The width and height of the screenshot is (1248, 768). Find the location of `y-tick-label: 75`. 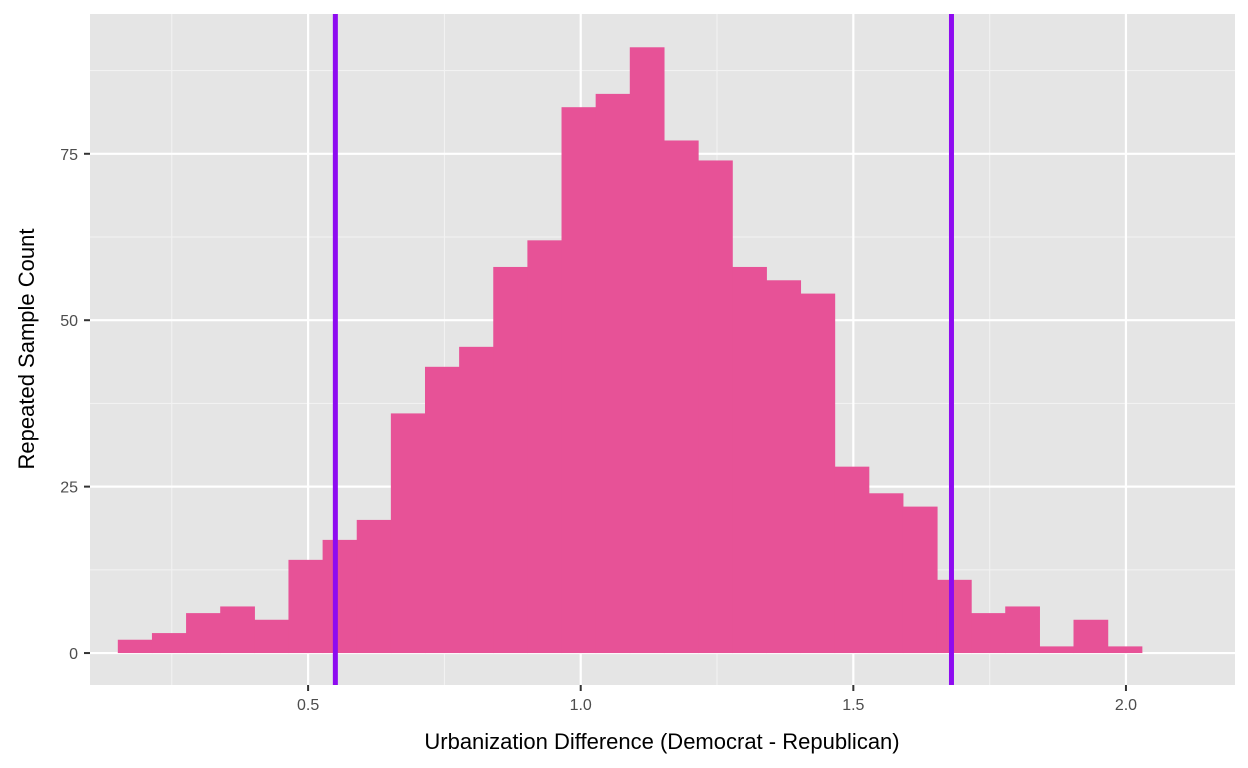

y-tick-label: 75 is located at coordinates (69, 155).